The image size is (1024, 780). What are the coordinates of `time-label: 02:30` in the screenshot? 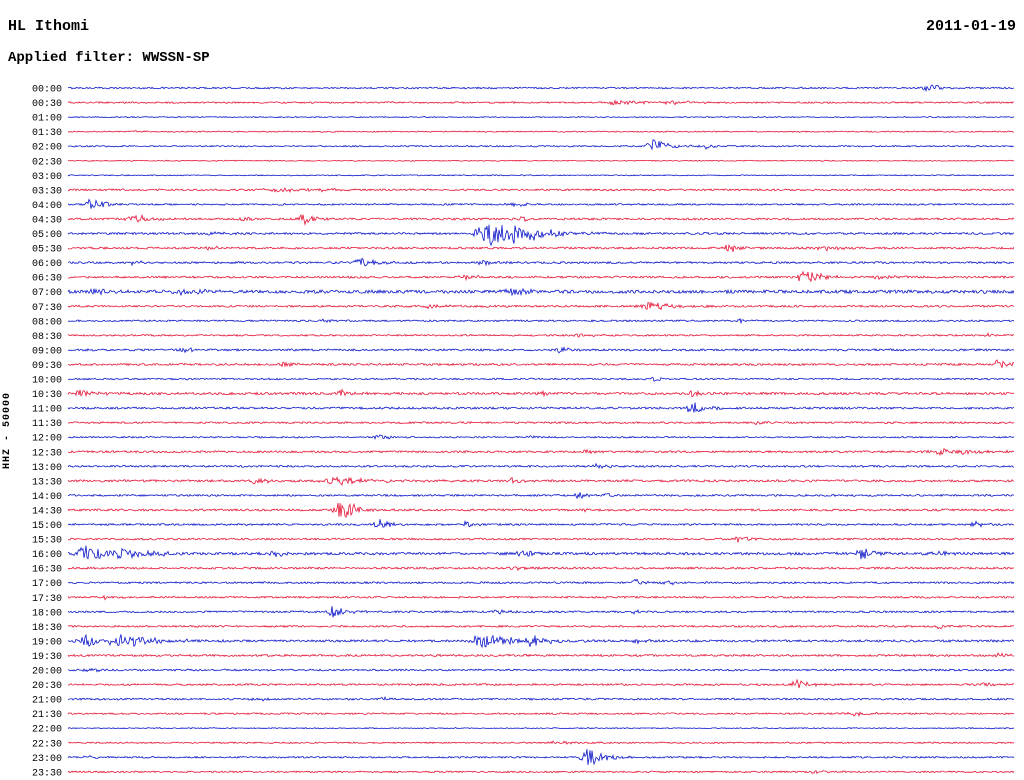 It's located at (47, 162).